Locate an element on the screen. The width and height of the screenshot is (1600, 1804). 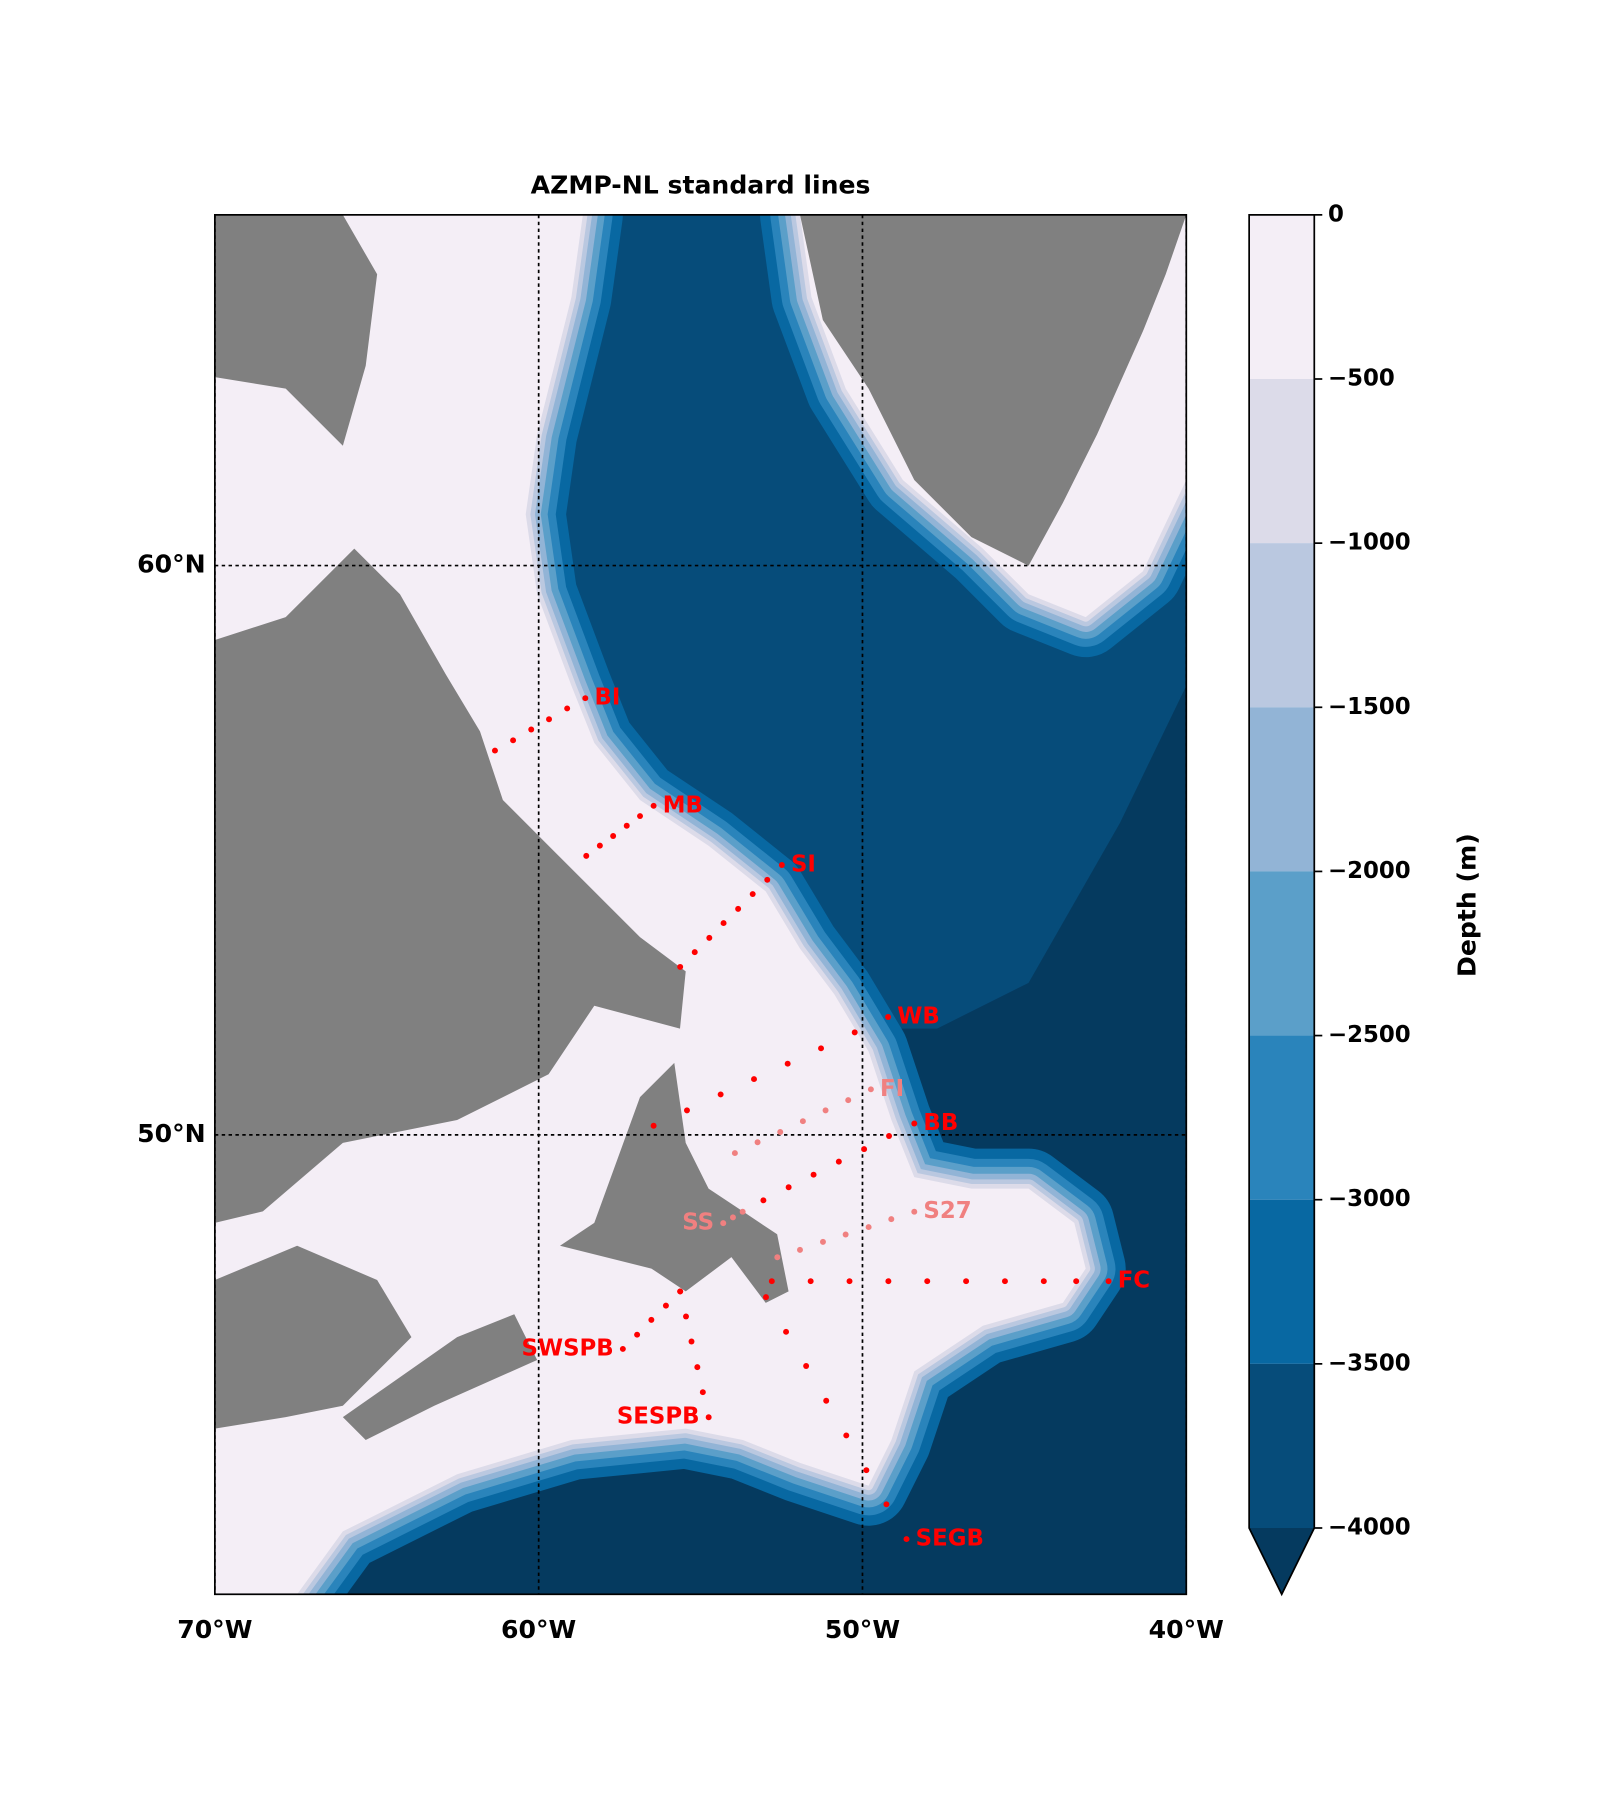
colorbar-tick-label: −3000 is located at coordinates (1369, 1199).